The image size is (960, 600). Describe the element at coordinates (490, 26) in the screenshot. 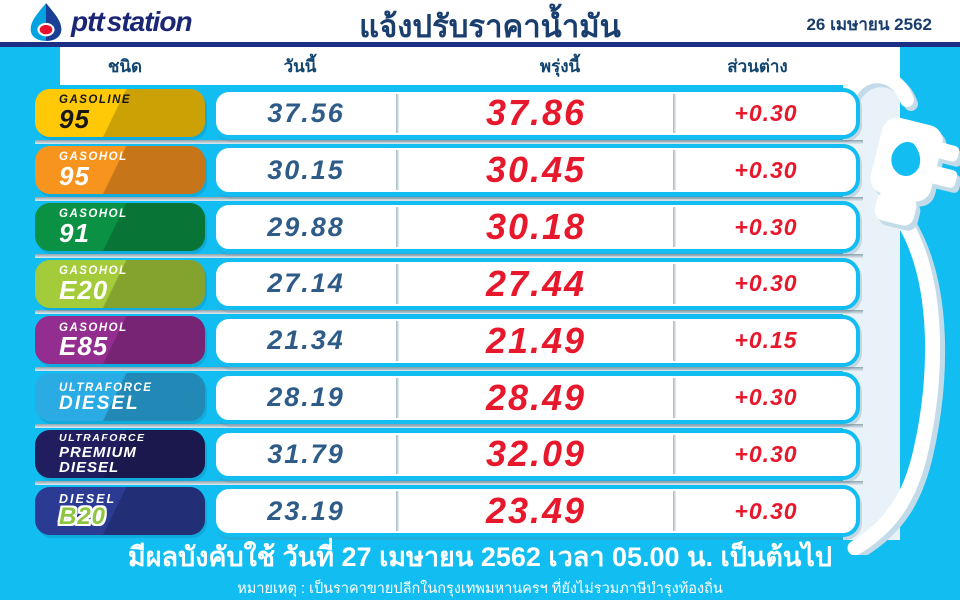

I see `page-title: แจ้งปรับราคาน้ำมัน` at that location.